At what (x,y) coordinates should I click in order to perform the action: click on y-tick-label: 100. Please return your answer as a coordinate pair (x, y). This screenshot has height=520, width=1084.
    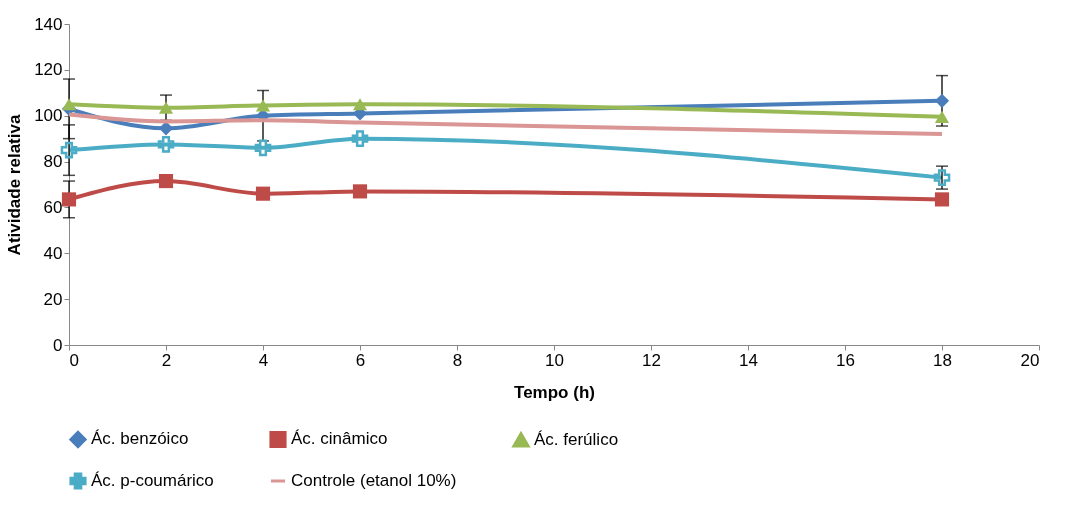
    Looking at the image, I should click on (48, 116).